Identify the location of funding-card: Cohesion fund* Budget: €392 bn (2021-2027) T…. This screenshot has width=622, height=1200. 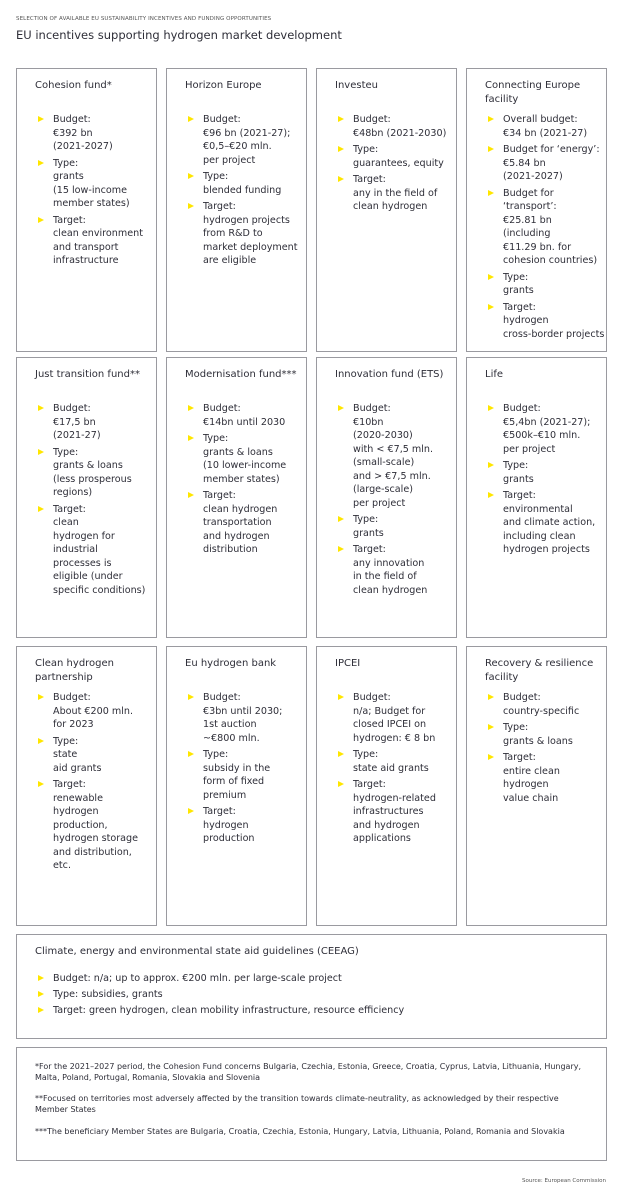
(86, 210).